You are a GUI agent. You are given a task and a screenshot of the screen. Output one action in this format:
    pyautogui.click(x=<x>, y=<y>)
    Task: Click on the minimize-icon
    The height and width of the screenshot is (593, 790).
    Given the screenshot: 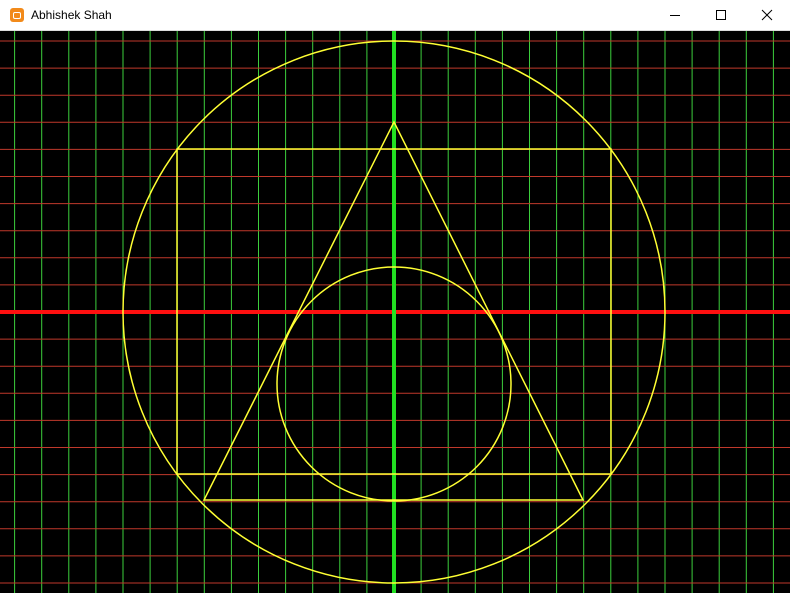 What is the action you would take?
    pyautogui.click(x=675, y=15)
    